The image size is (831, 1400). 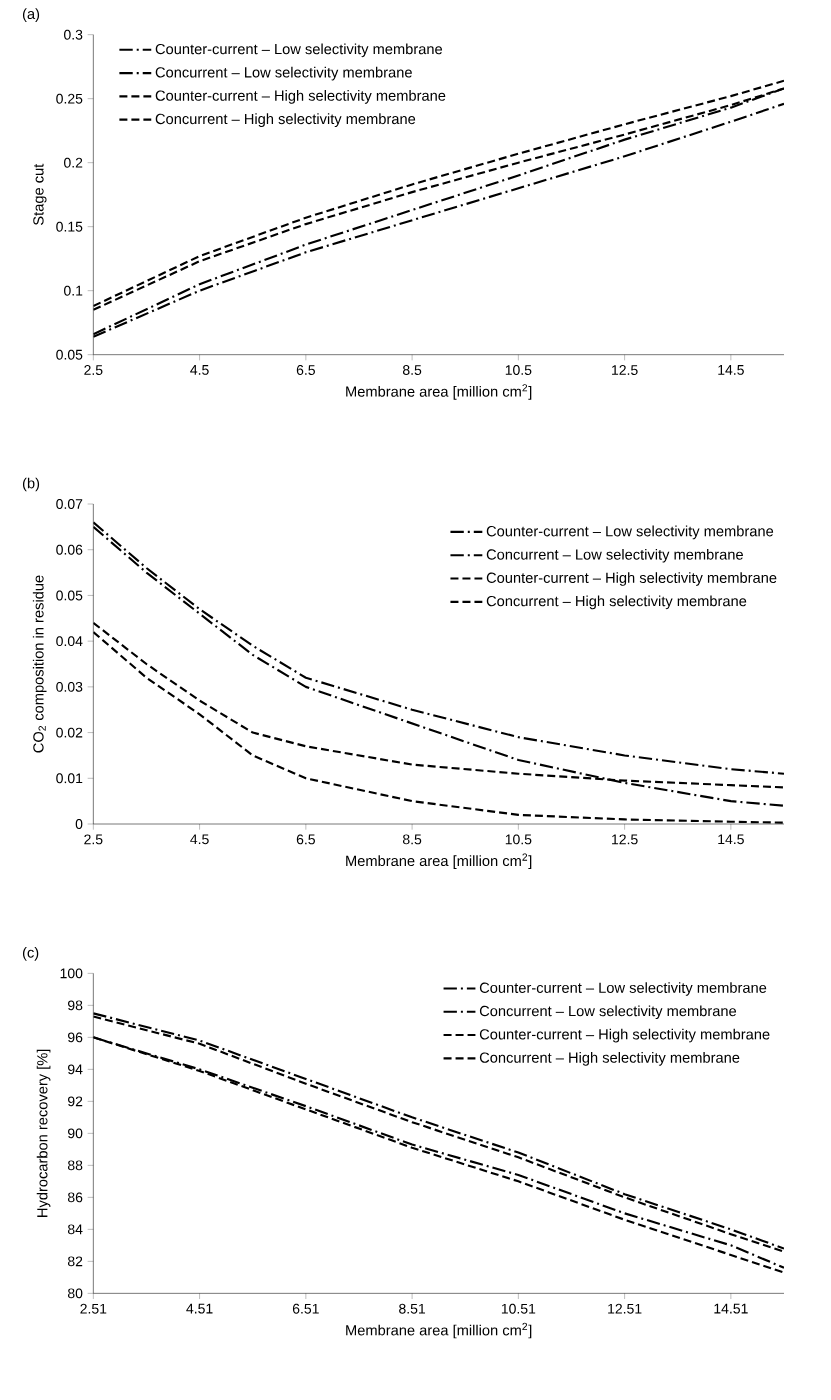 What do you see at coordinates (731, 1308) in the screenshot?
I see `x-tick-label: 14.51` at bounding box center [731, 1308].